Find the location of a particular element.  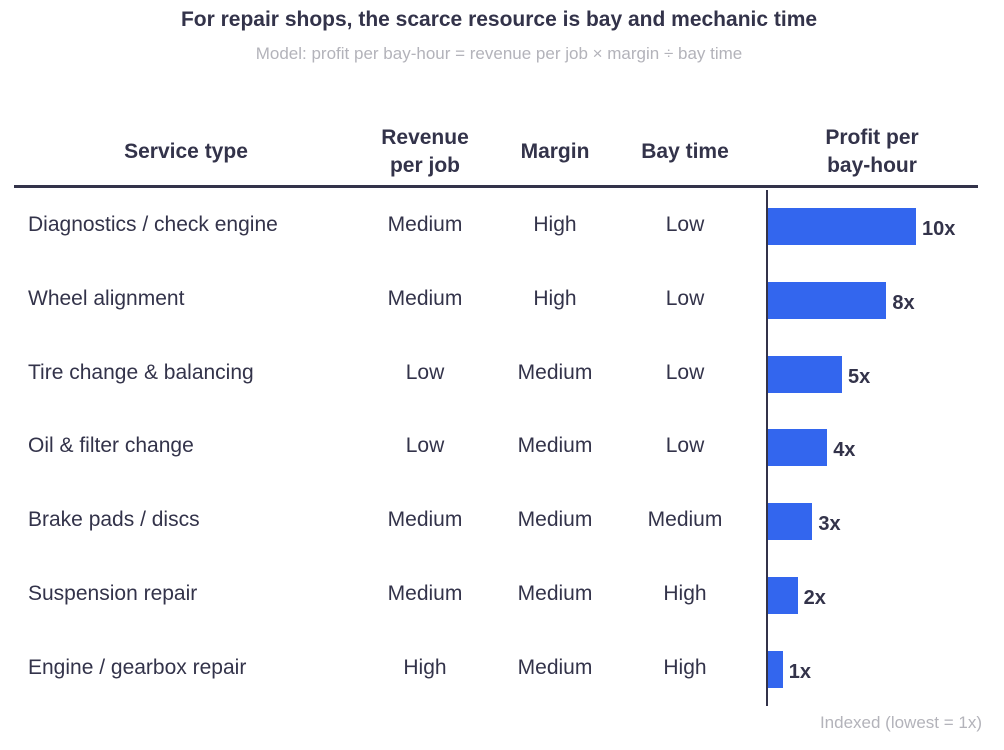

table-row: Oil & filter change Low Medium Low 4x is located at coordinates (502, 446).